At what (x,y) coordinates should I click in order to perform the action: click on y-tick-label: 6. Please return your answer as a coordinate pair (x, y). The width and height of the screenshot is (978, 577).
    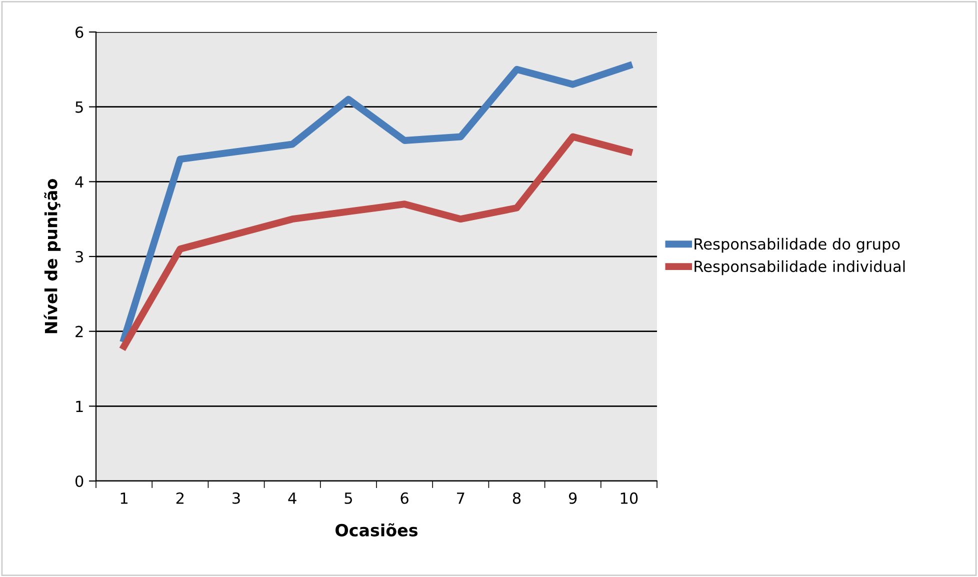
    Looking at the image, I should click on (80, 32).